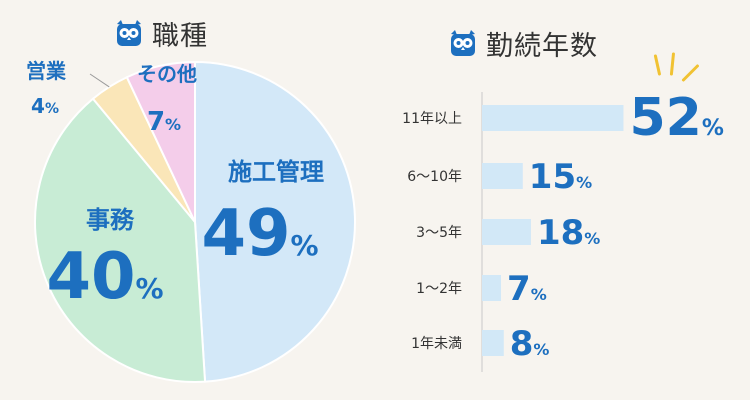 This screenshot has height=400, width=750. Describe the element at coordinates (110, 220) in the screenshot. I see `slice-label: 事務` at that location.